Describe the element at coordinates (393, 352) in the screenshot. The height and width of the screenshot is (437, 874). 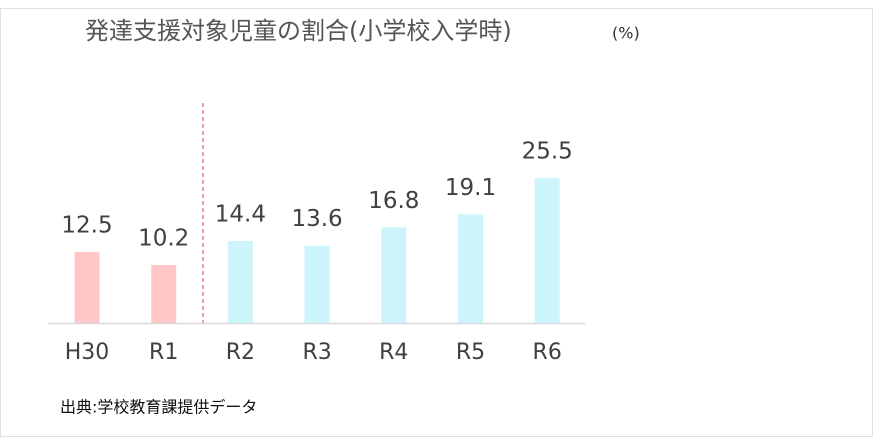
I see `x-tick-label: R4` at that location.